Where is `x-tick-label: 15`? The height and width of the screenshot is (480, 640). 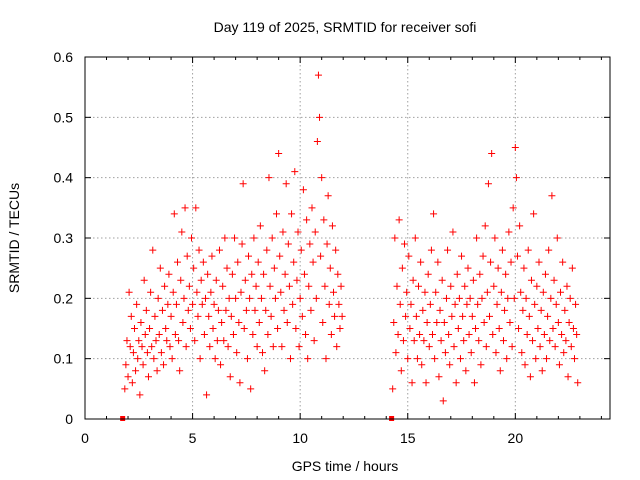 x-tick-label: 15 is located at coordinates (408, 438).